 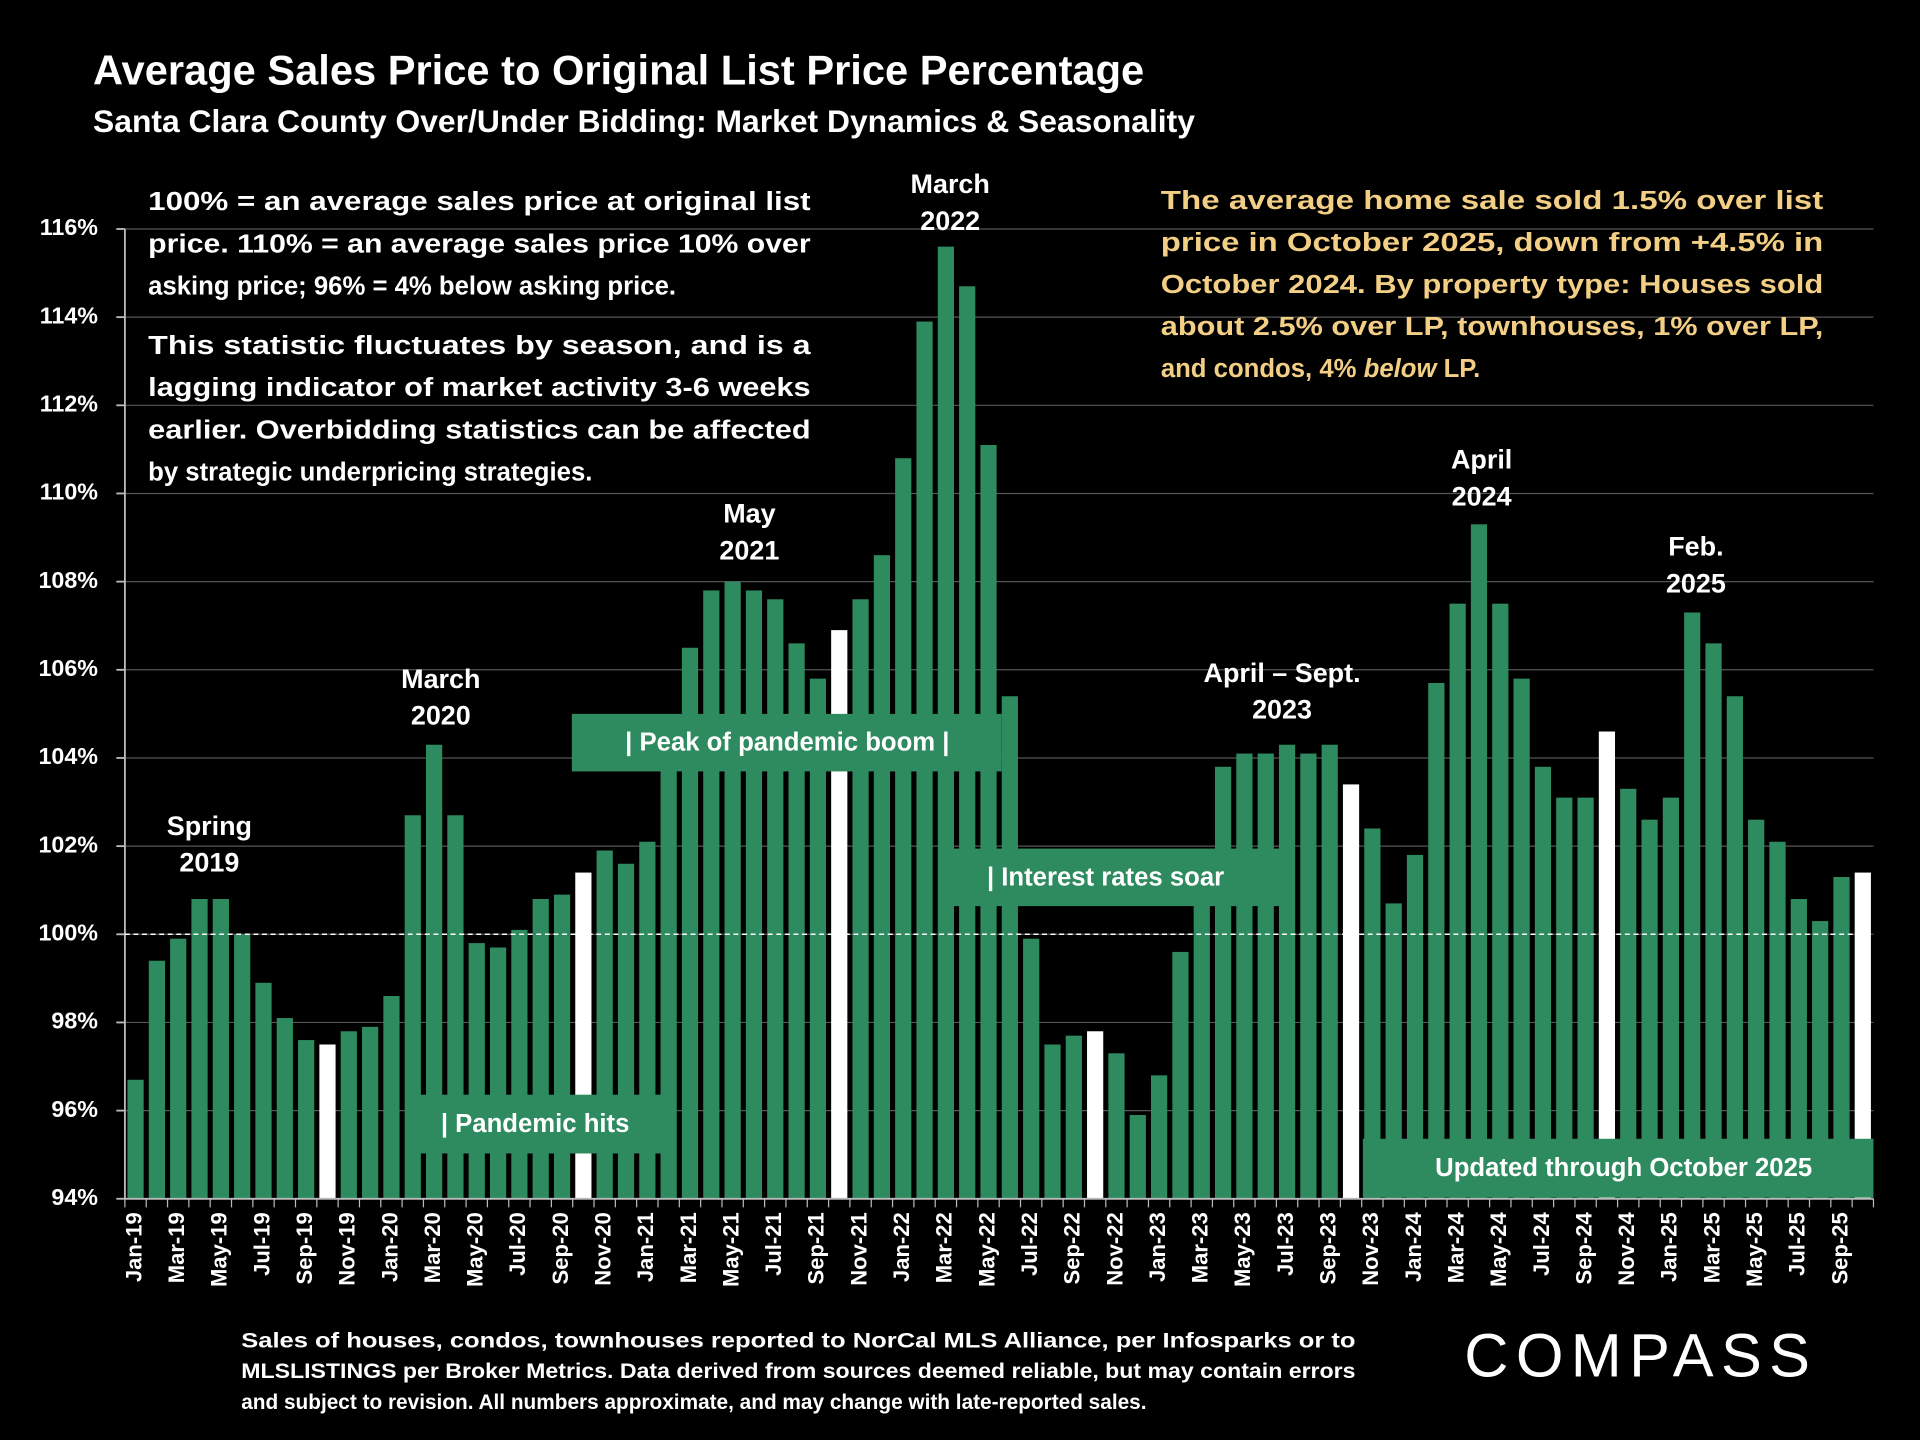 I want to click on x-tick-label: Mar-20, so click(x=432, y=1247).